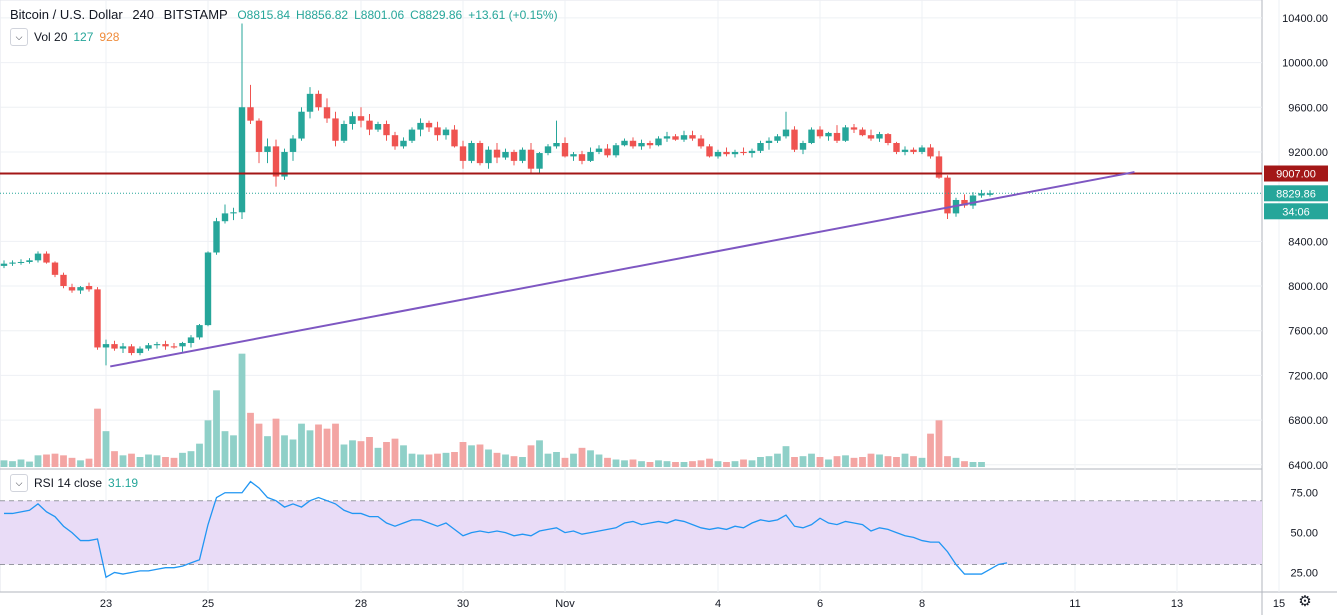 This screenshot has width=1337, height=615. What do you see at coordinates (1308, 242) in the screenshot?
I see `price-tick-label: 8400.00` at bounding box center [1308, 242].